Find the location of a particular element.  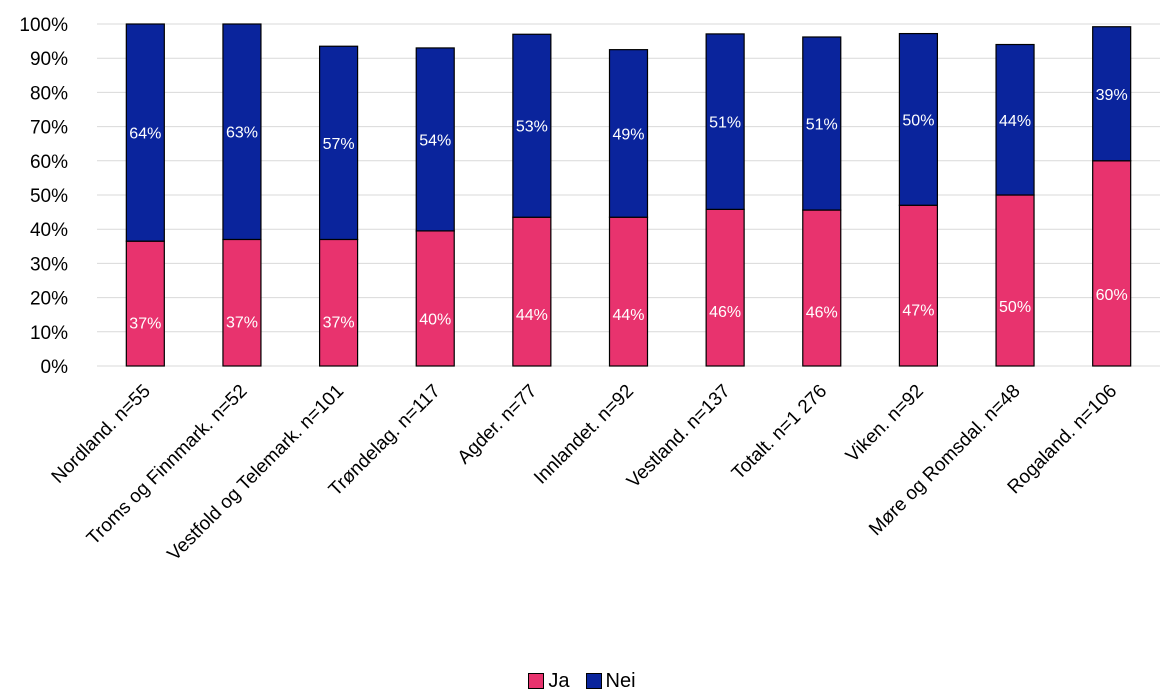

legend-swatch-nei is located at coordinates (593, 681).